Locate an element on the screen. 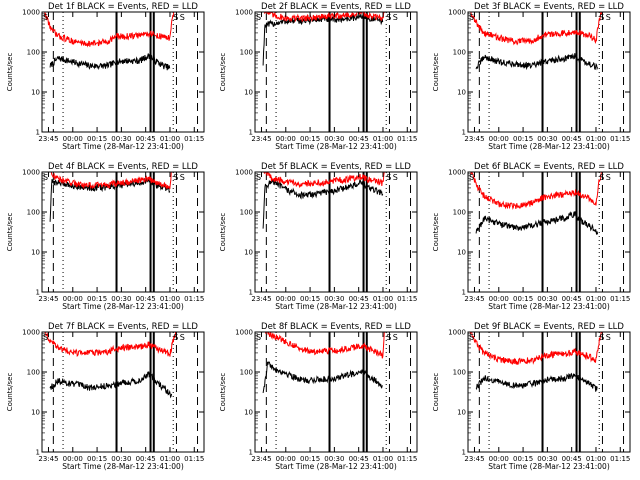 The height and width of the screenshot is (480, 640). panel-6-xtick-label-3: 00:15 is located at coordinates (523, 299).